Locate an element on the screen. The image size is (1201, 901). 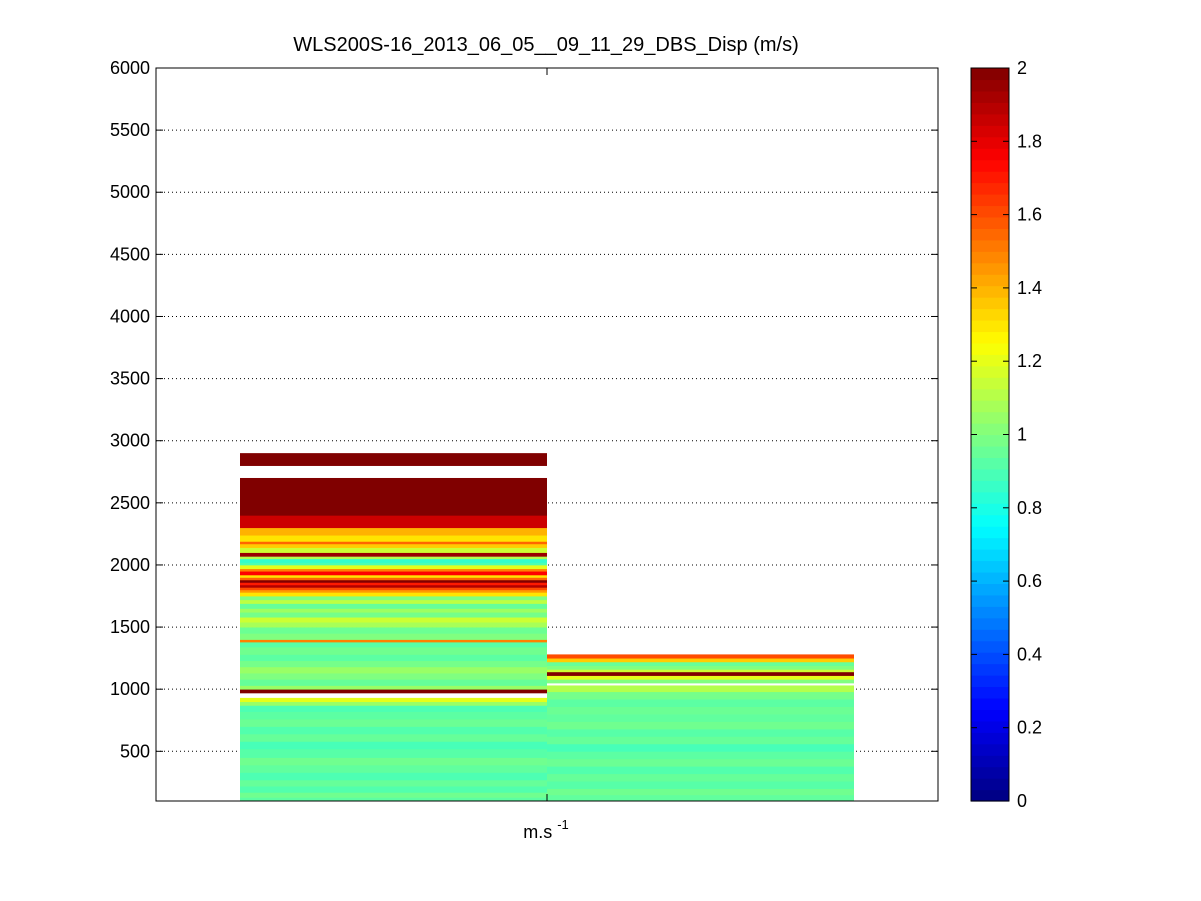
y-tick-label: 6000 is located at coordinates (130, 68).